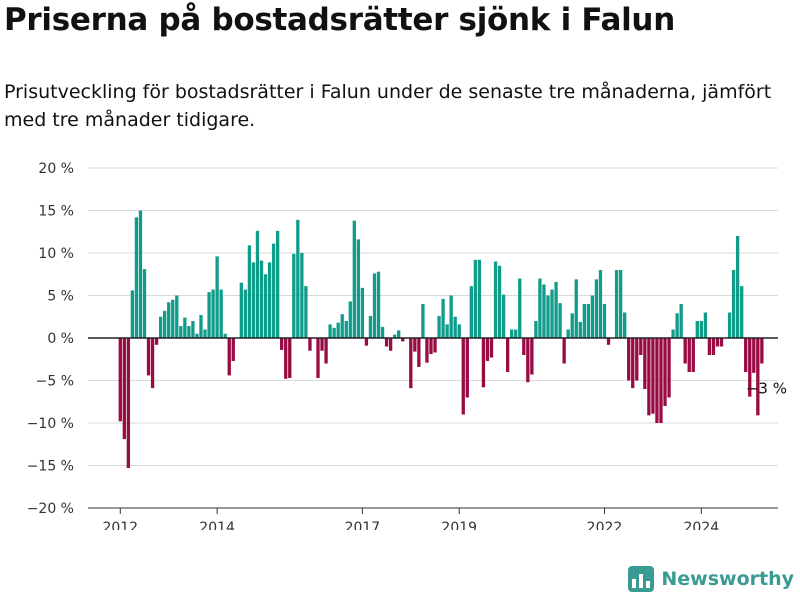 Image resolution: width=800 pixels, height=600 pixels. Describe the element at coordinates (120, 525) in the screenshot. I see `x-tick-label: 2012` at that location.